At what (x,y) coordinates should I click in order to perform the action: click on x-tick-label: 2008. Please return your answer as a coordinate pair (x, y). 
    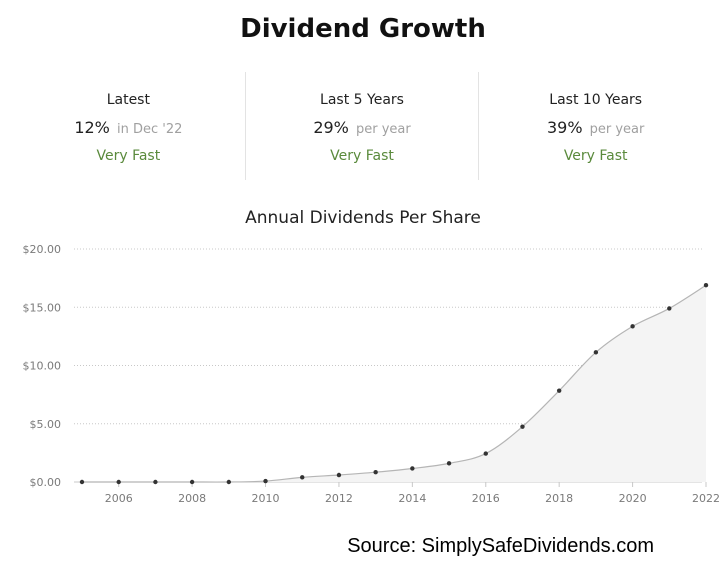
    Looking at the image, I should click on (192, 498).